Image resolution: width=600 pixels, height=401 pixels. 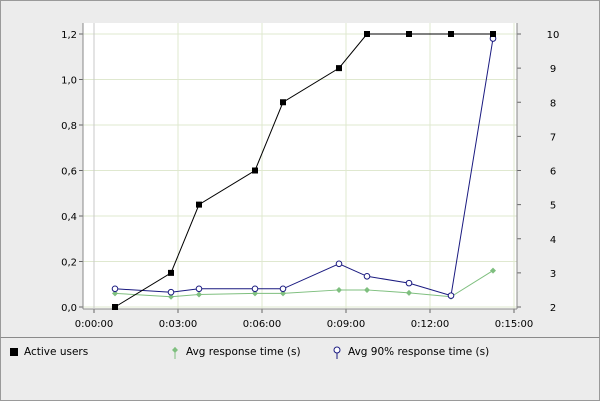 I want to click on legend-label: Active users, so click(x=56, y=352).